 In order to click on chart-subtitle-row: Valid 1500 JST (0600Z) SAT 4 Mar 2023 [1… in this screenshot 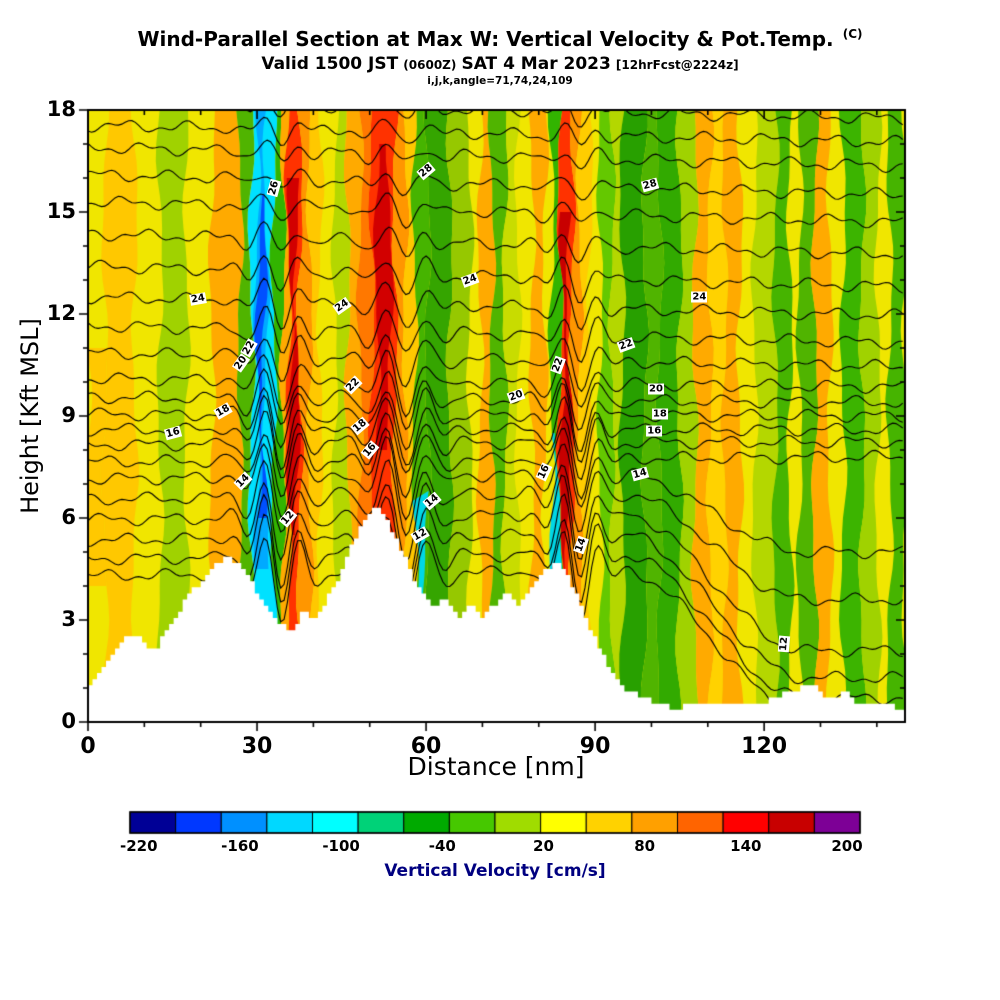, I will do `click(500, 64)`.